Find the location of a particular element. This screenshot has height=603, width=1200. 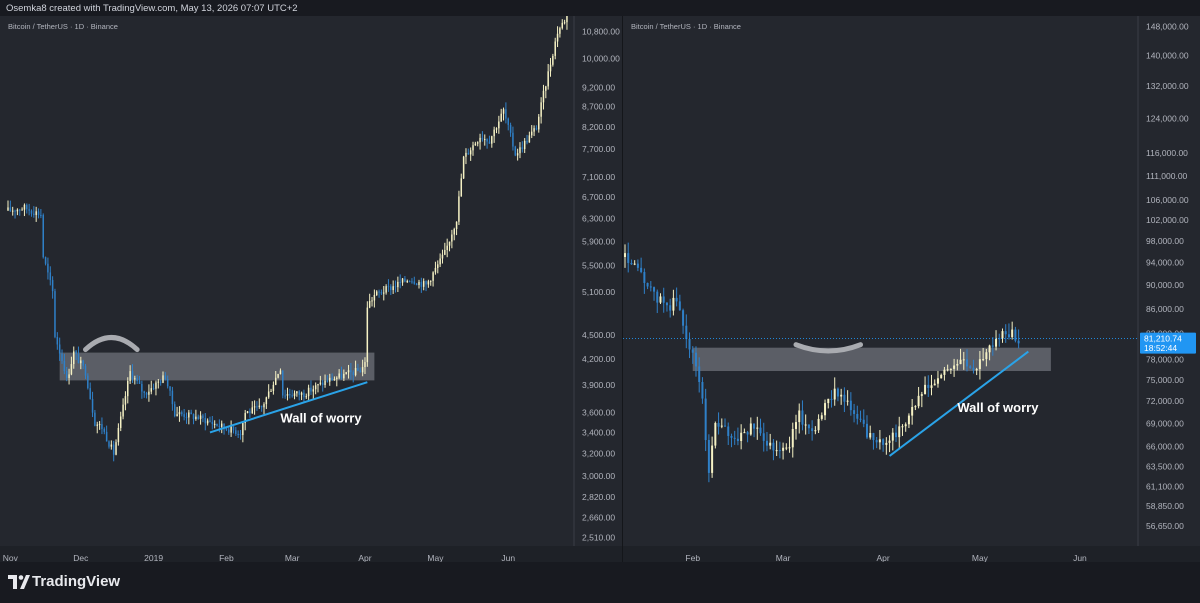

brand-name: TradingView is located at coordinates (76, 581).